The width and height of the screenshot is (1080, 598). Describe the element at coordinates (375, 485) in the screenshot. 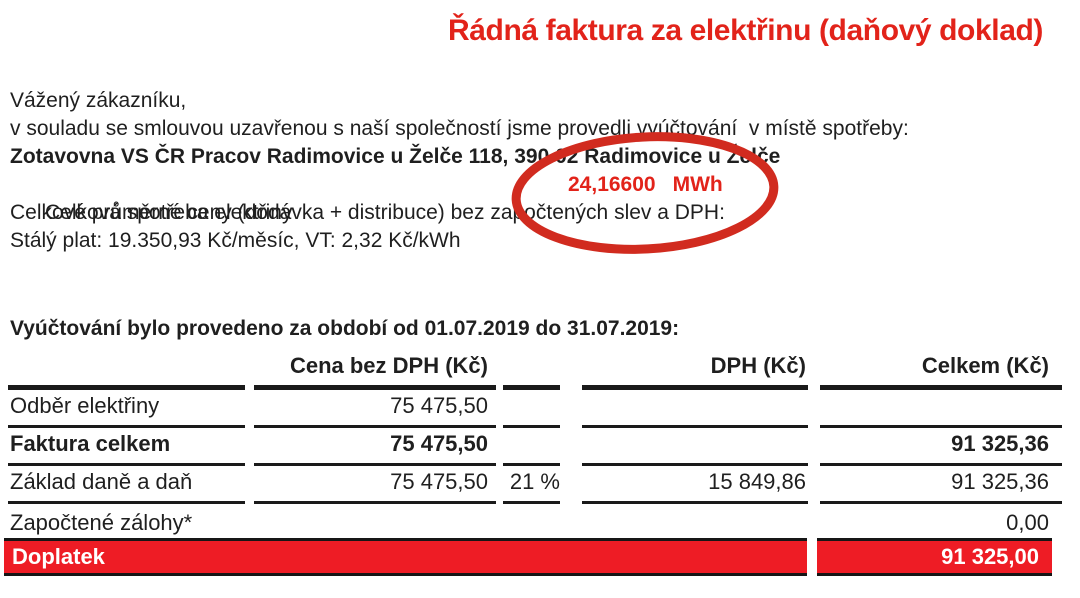

I see `row-zaklad-price: 75 475,50` at that location.